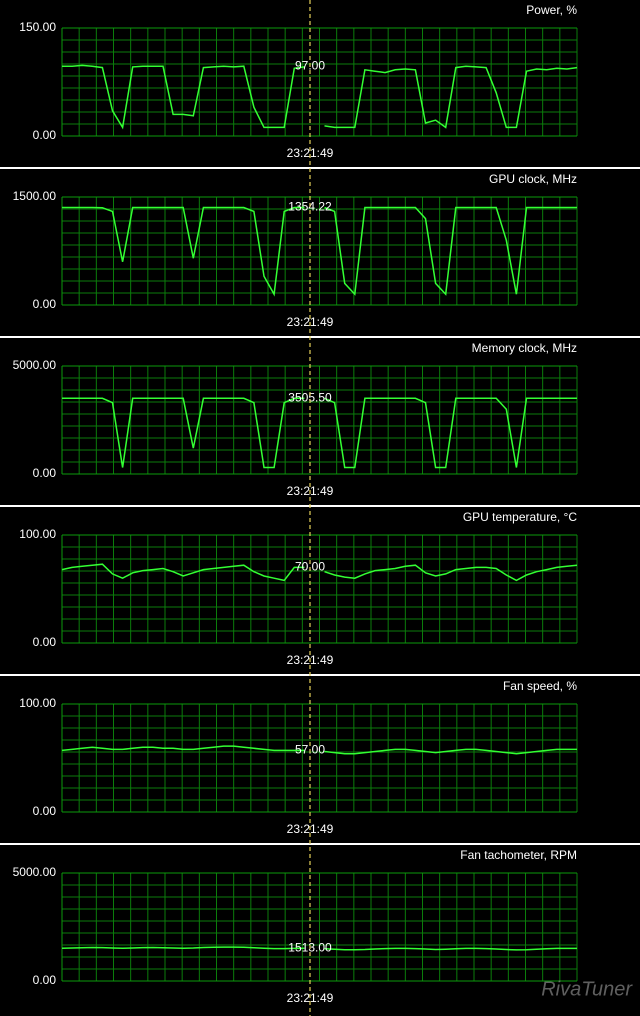  What do you see at coordinates (587, 989) in the screenshot?
I see `watermark: RivaTuner` at bounding box center [587, 989].